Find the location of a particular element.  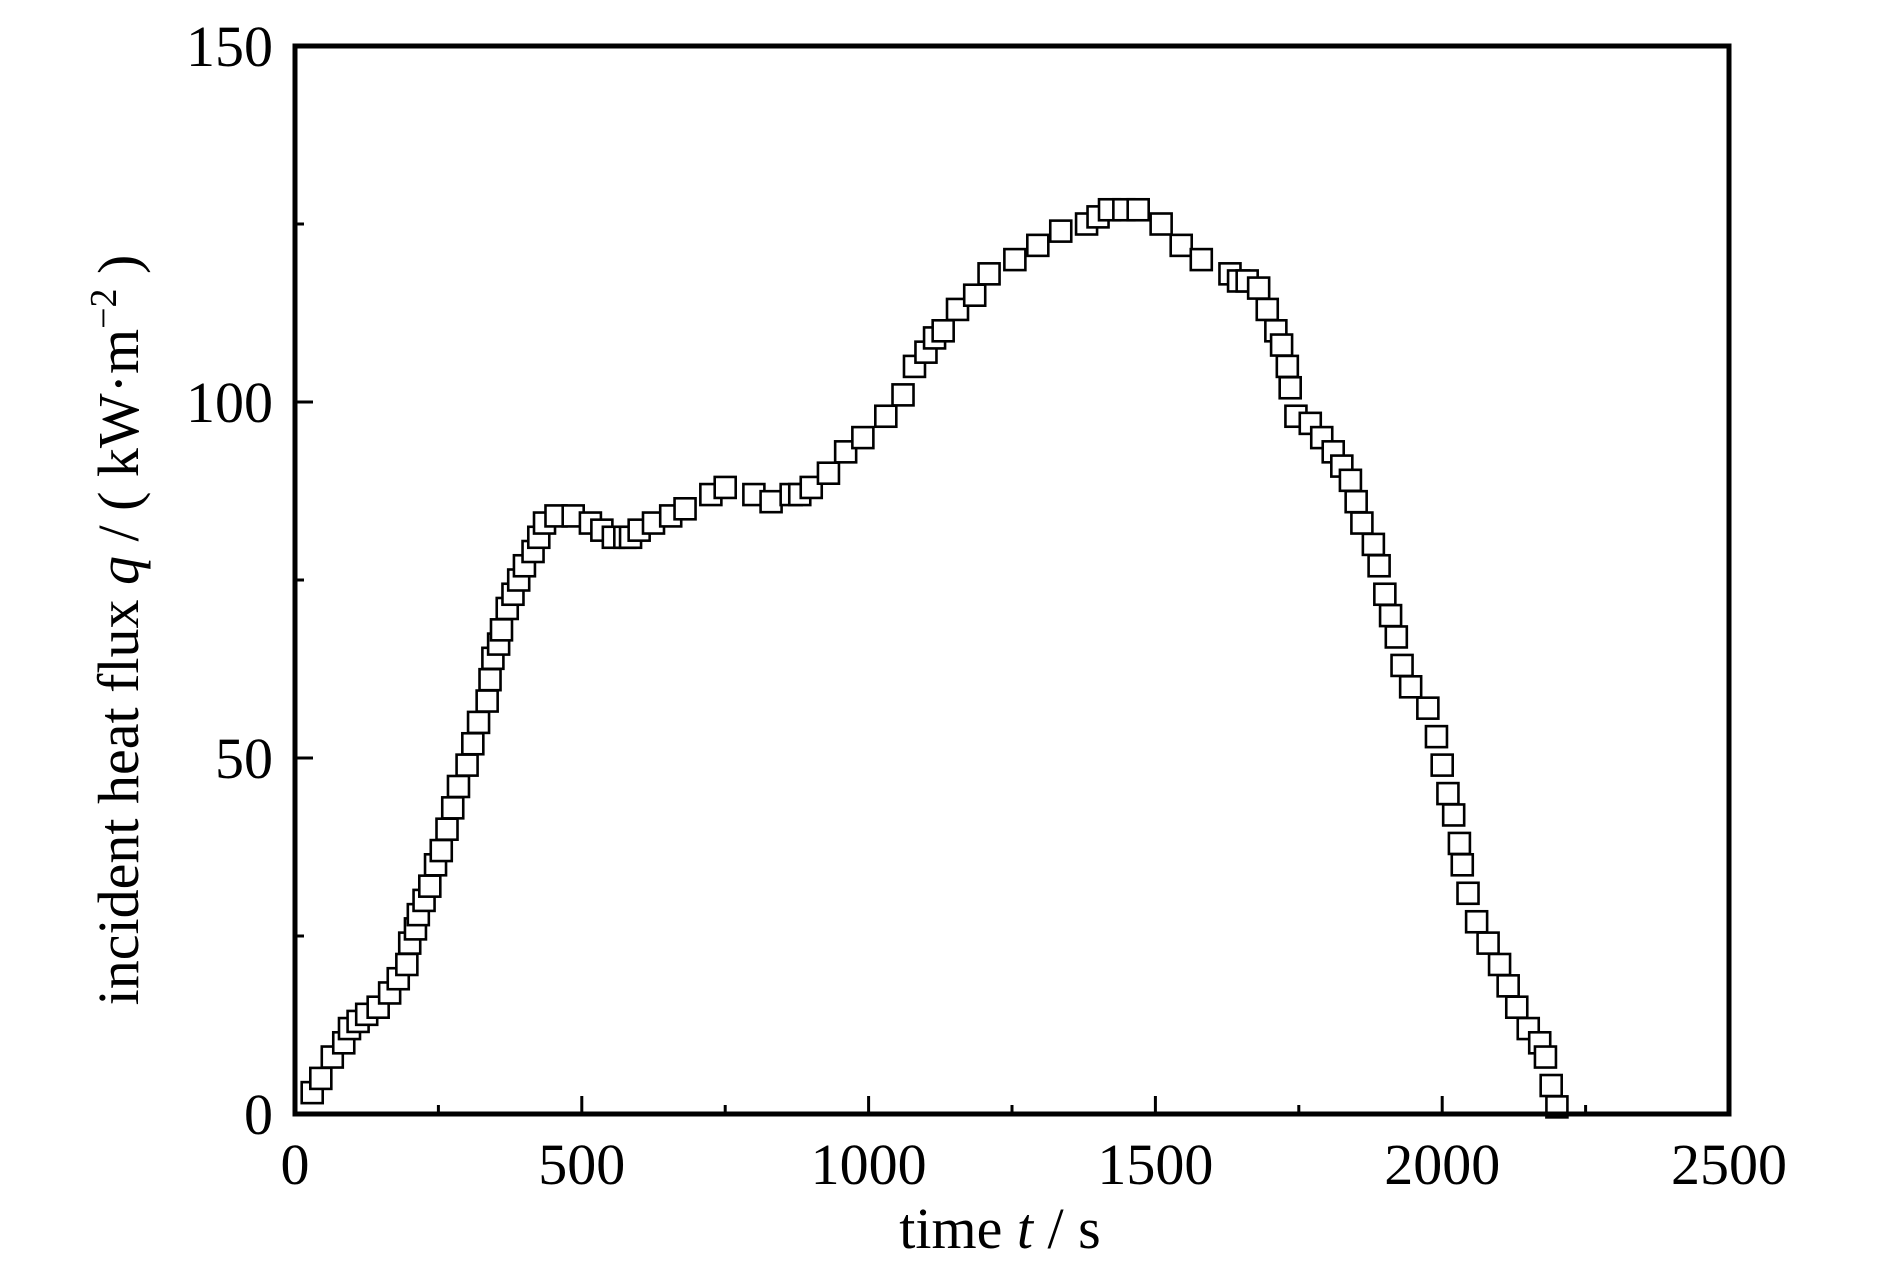

x-tick-label: 1000 is located at coordinates (869, 1164).